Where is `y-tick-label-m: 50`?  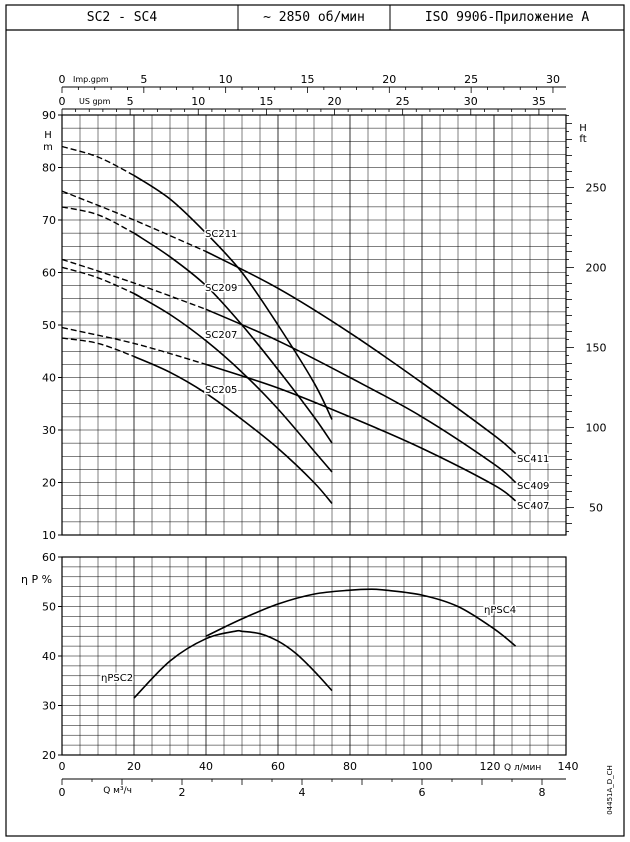 y-tick-label-m: 50 is located at coordinates (49, 325).